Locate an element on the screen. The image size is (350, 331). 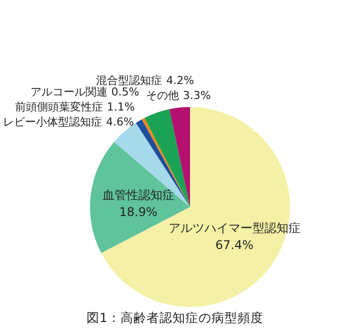
label: 4.6% is located at coordinates (120, 122).